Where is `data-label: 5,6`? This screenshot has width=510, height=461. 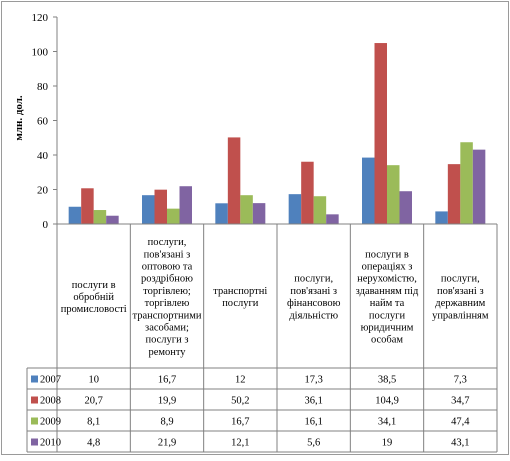
data-label: 5,6 is located at coordinates (313, 443).